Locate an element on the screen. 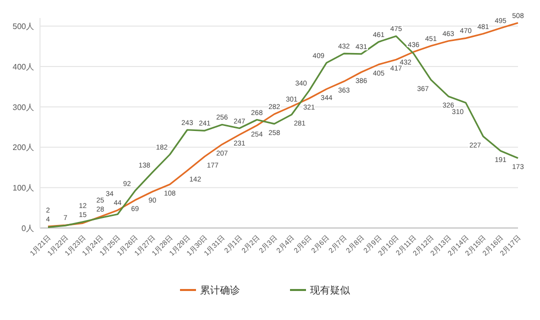  legend-label: 累计确诊 is located at coordinates (220, 290).